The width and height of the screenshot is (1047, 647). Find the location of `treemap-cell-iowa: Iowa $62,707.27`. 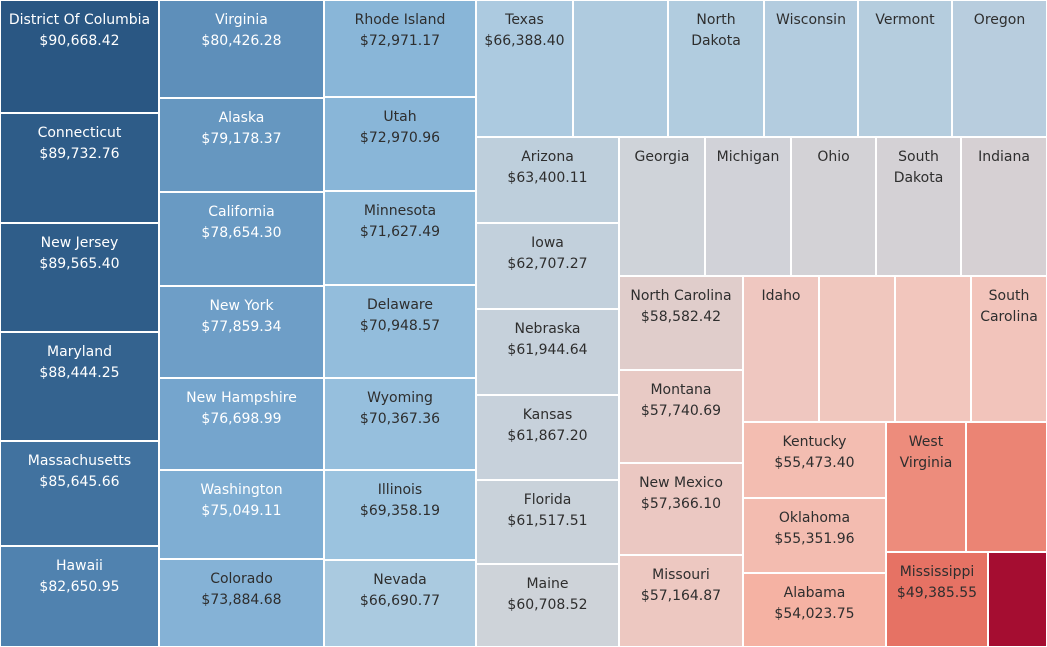

treemap-cell-iowa: Iowa $62,707.27 is located at coordinates (547, 266).